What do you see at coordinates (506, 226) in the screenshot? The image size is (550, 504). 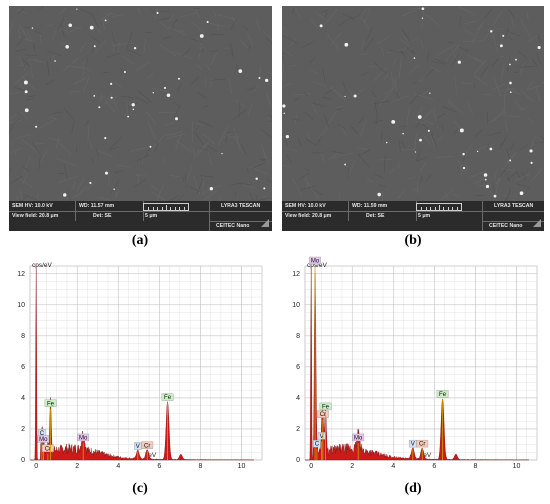 I see `sem-org-b: CEITEC Nano` at bounding box center [506, 226].